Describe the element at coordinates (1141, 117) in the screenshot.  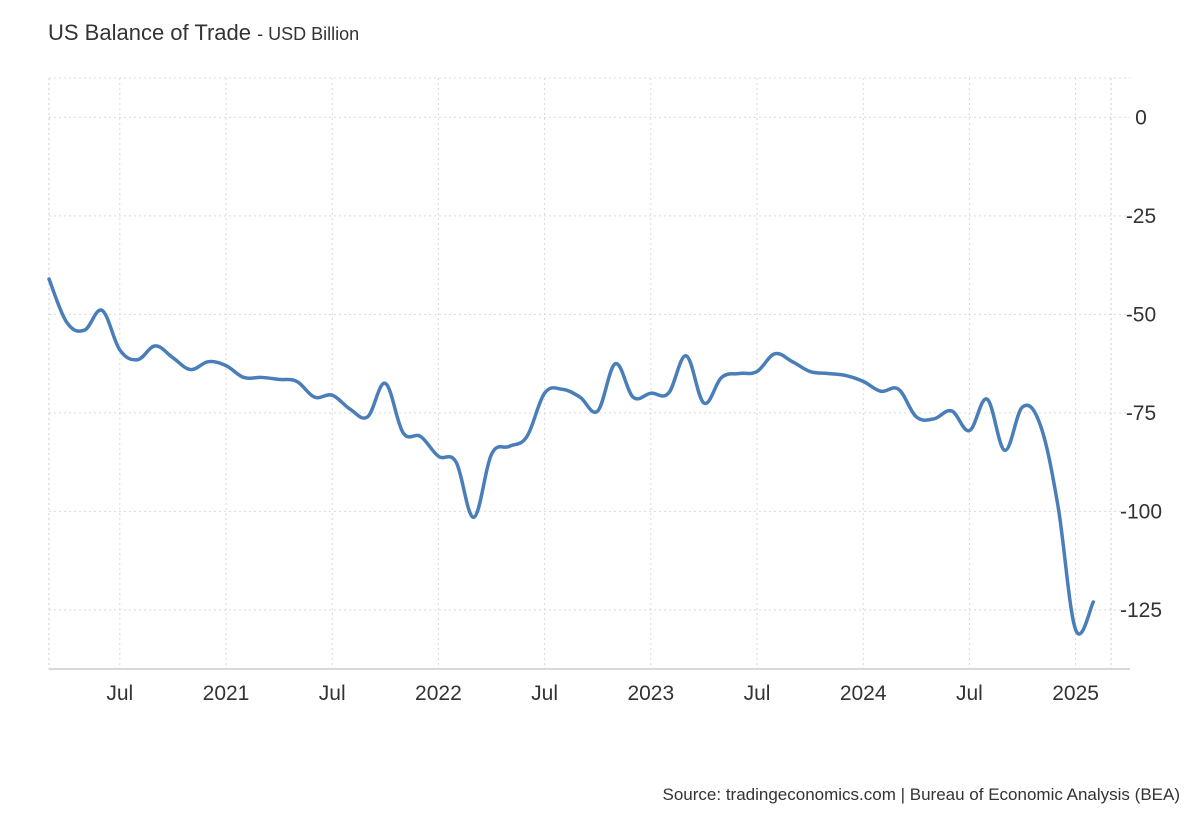
I see `y-tick-label: 0` at that location.